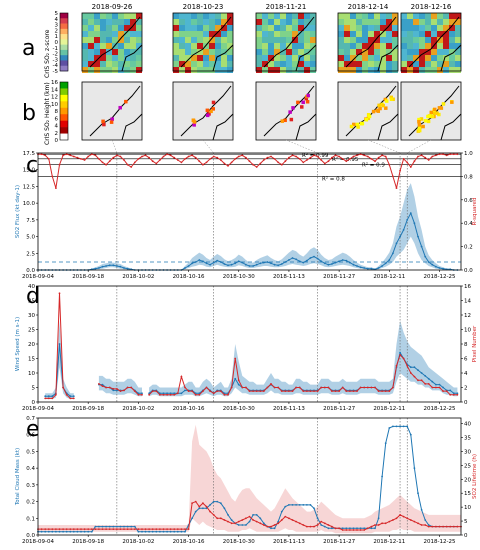 The width and height of the screenshot is (480, 550). What do you see at coordinates (18, 344) in the screenshot?
I see `y-axis-label: Wind Speed (m s-1)` at bounding box center [18, 344].